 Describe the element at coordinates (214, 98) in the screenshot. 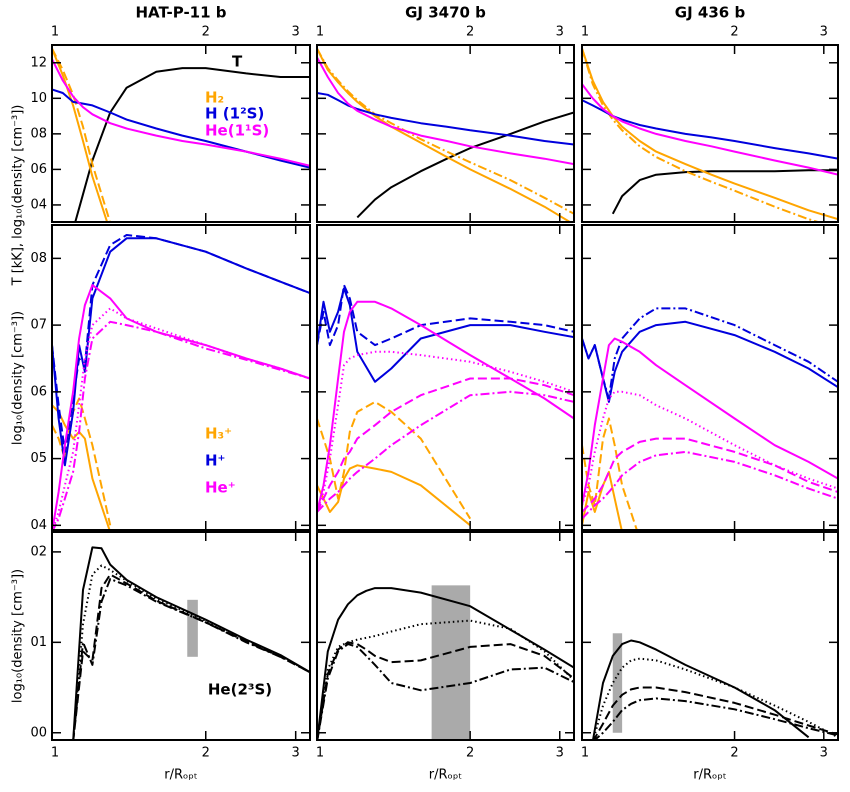

I see `legend-label: H₂` at that location.